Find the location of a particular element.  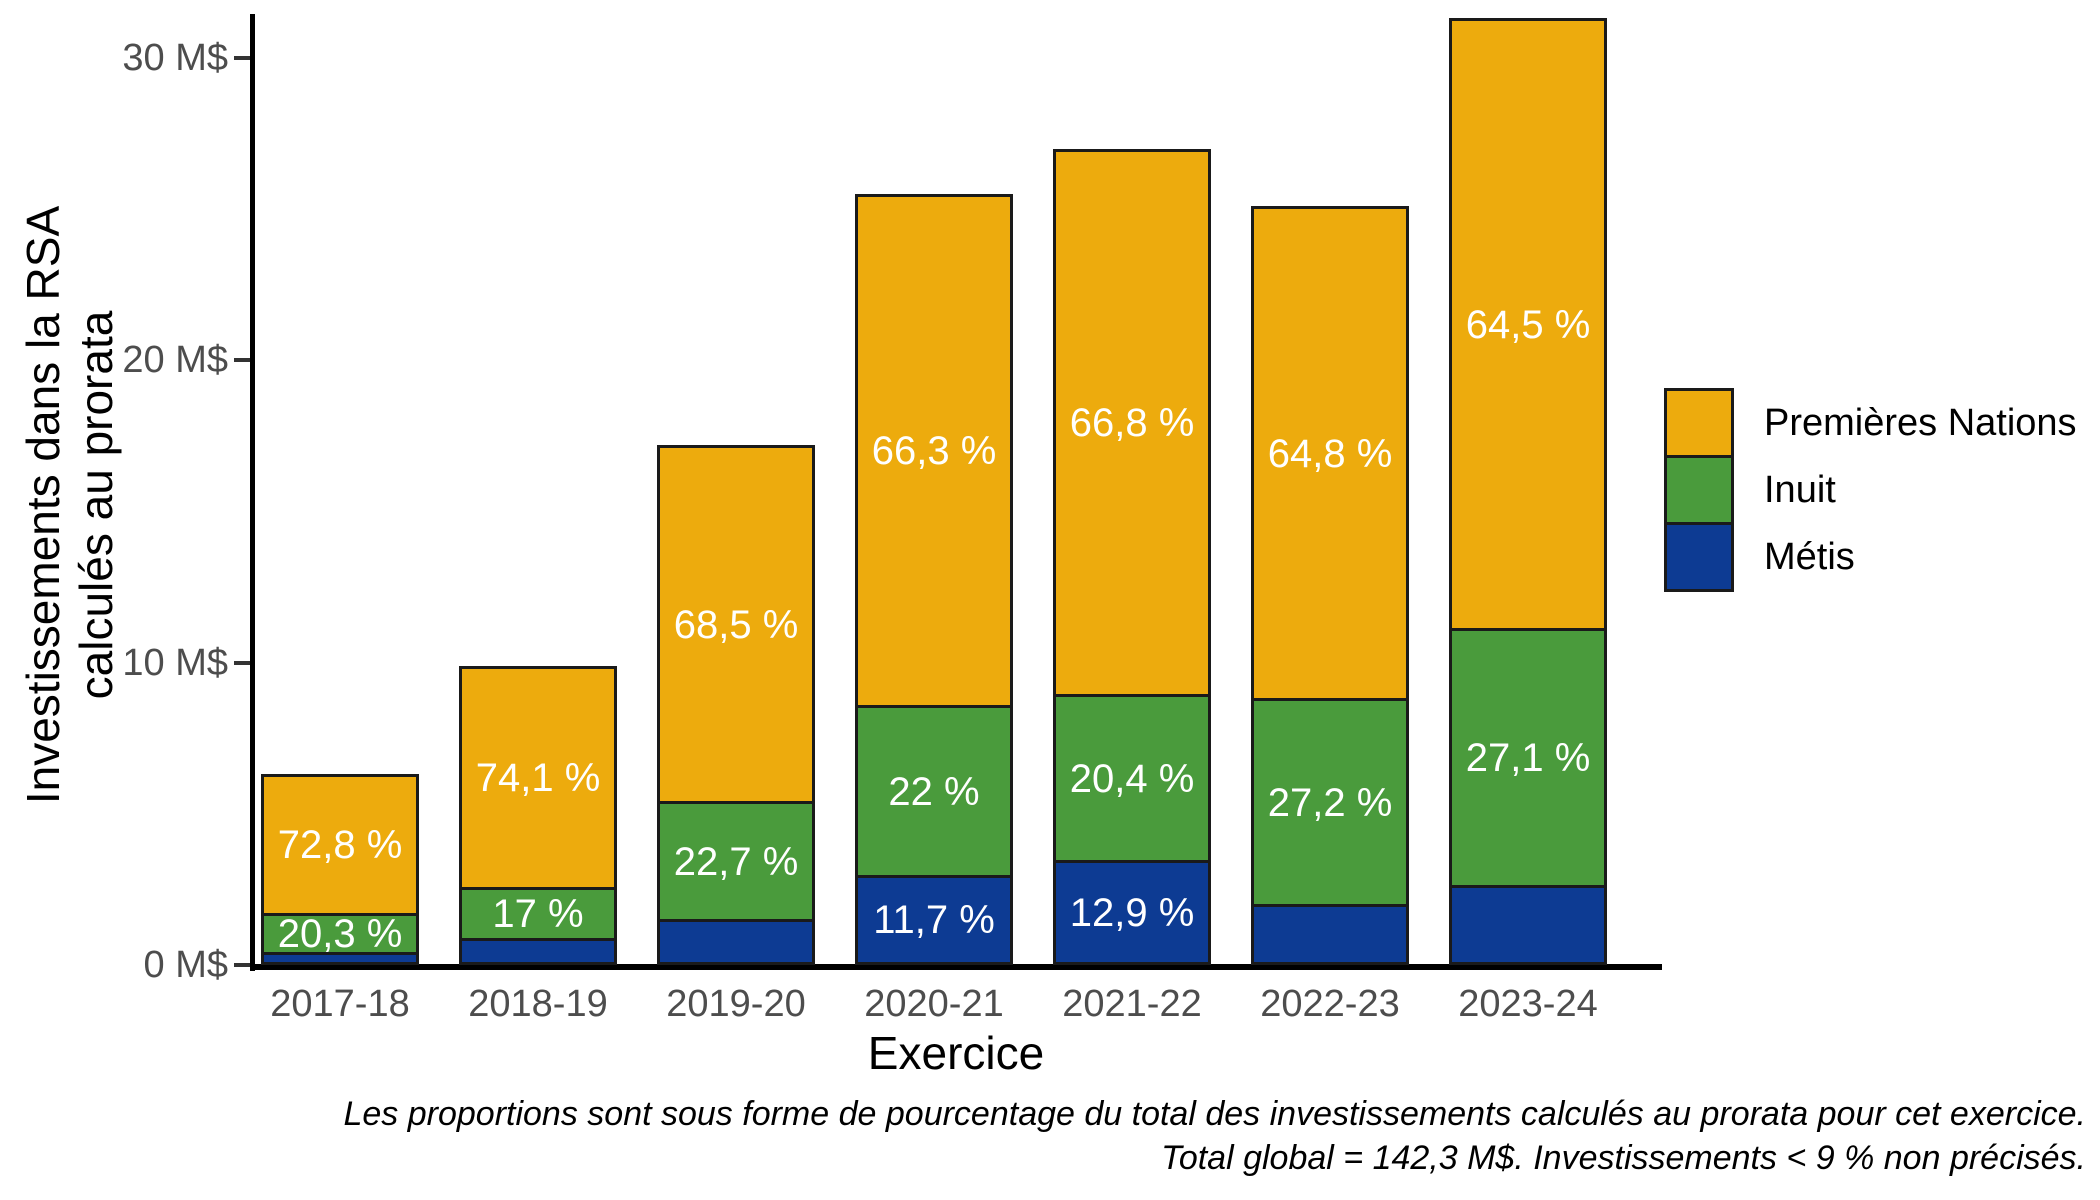

bar-segment-Métis-2018-19 is located at coordinates (538, 951).